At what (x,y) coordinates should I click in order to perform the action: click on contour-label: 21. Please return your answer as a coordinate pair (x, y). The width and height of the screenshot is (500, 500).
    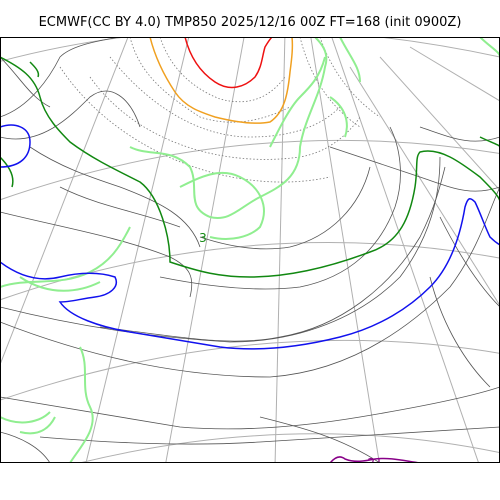
    Looking at the image, I should click on (374, 459).